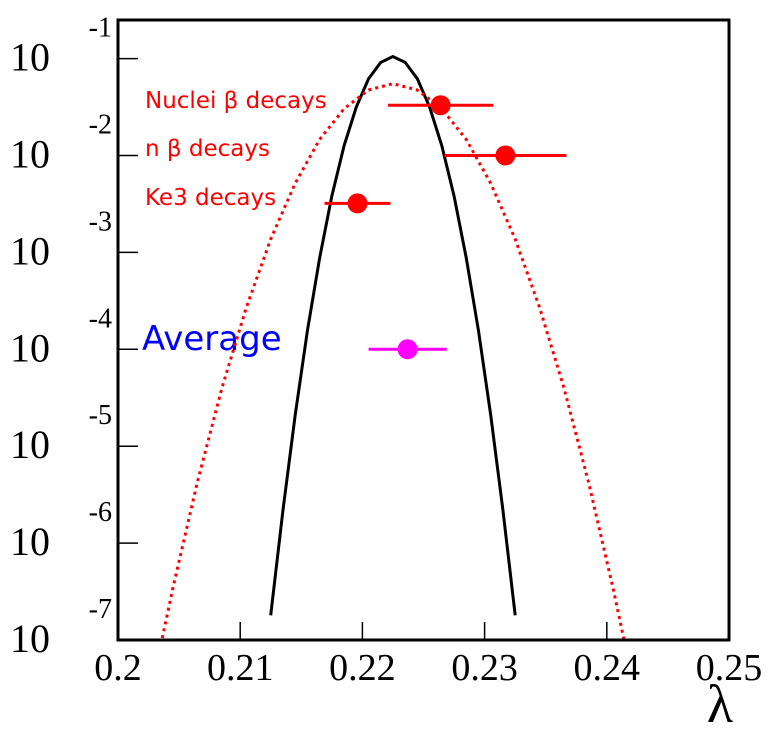  What do you see at coordinates (236, 101) in the screenshot?
I see `annotation: Nuclei β decays` at bounding box center [236, 101].